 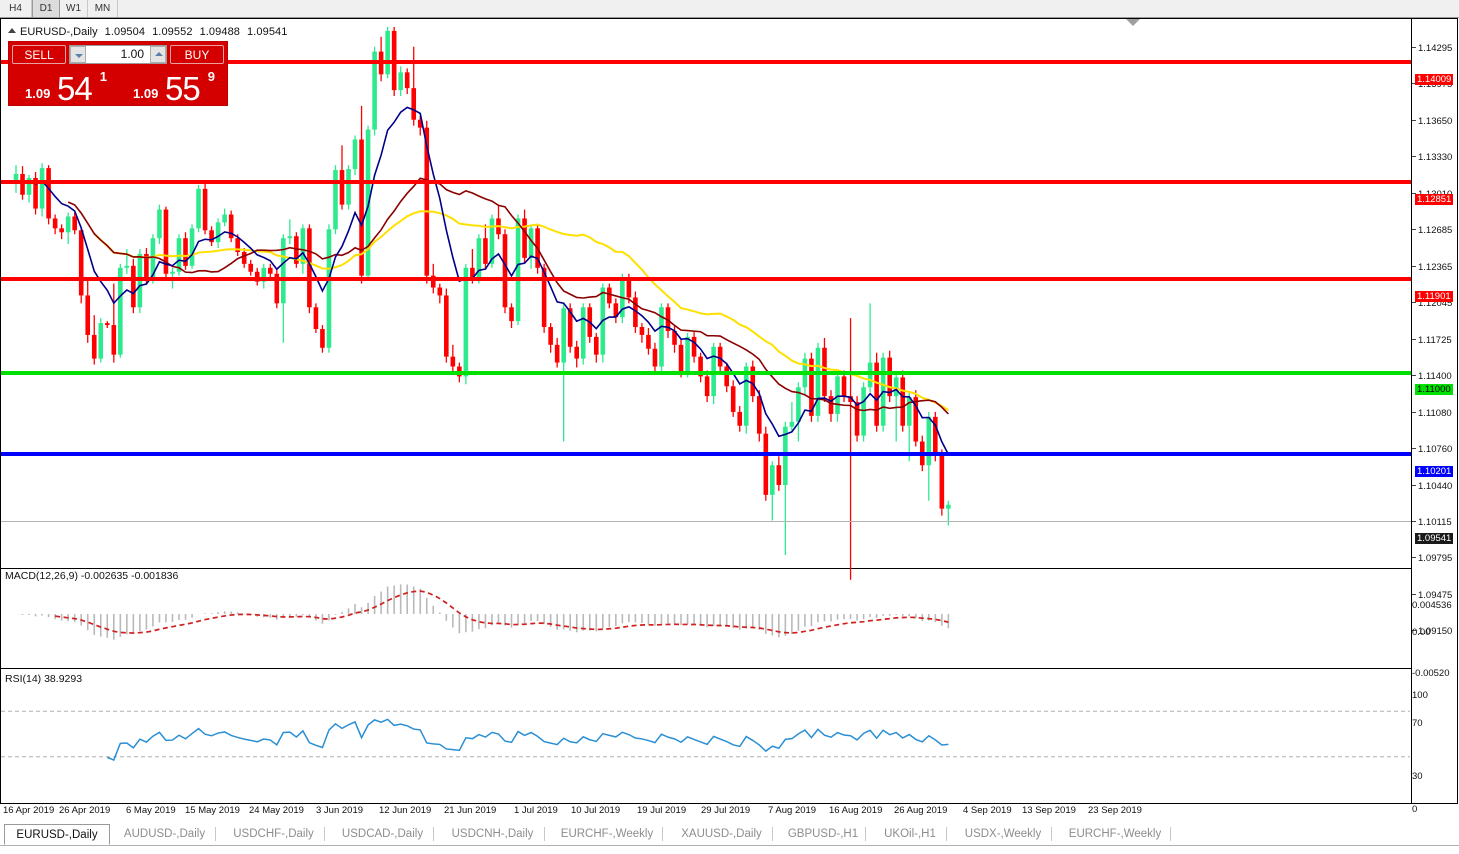 What do you see at coordinates (823, 834) in the screenshot?
I see `symbol-tab-gbpusd: GBPUSD-,H1` at bounding box center [823, 834].